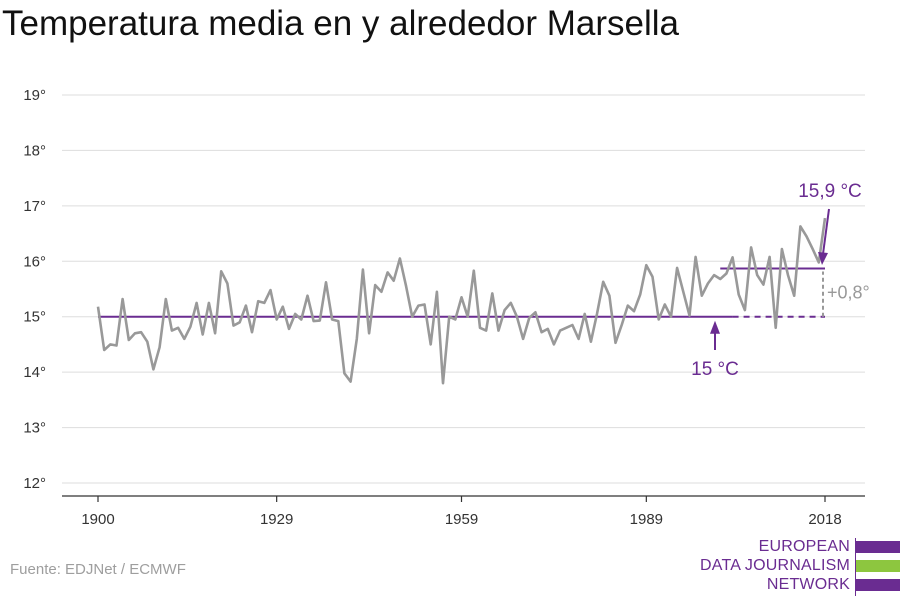 The image size is (900, 600). Describe the element at coordinates (34, 150) in the screenshot. I see `y-tick-label: 18°` at that location.